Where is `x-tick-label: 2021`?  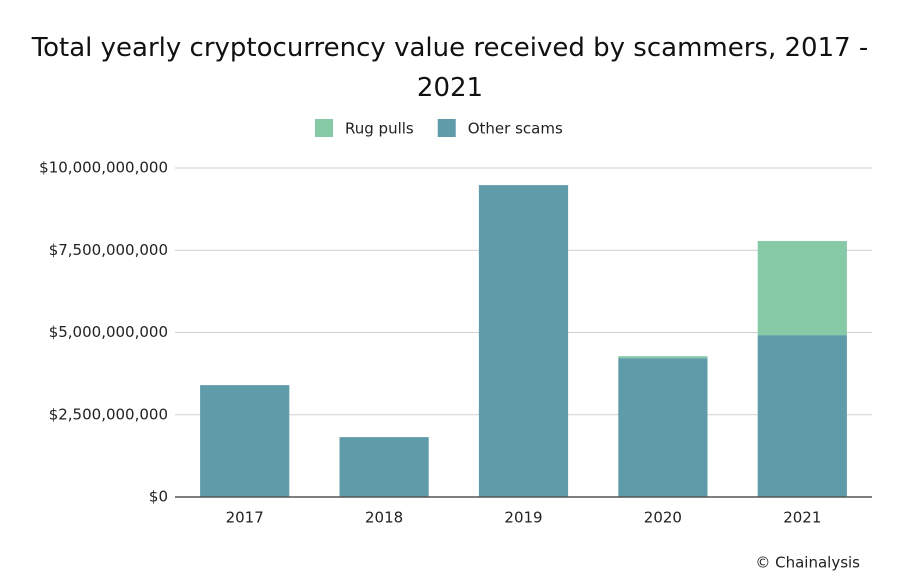
x-tick-label: 2021 is located at coordinates (802, 518).